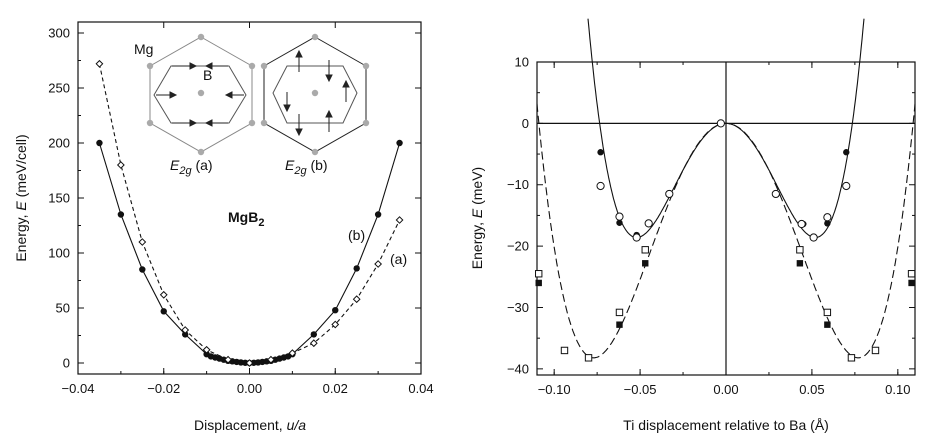 Image resolution: width=941 pixels, height=446 pixels. What do you see at coordinates (306, 167) in the screenshot?
I see `inset-b-mode-label: E2g (b)` at bounding box center [306, 167].